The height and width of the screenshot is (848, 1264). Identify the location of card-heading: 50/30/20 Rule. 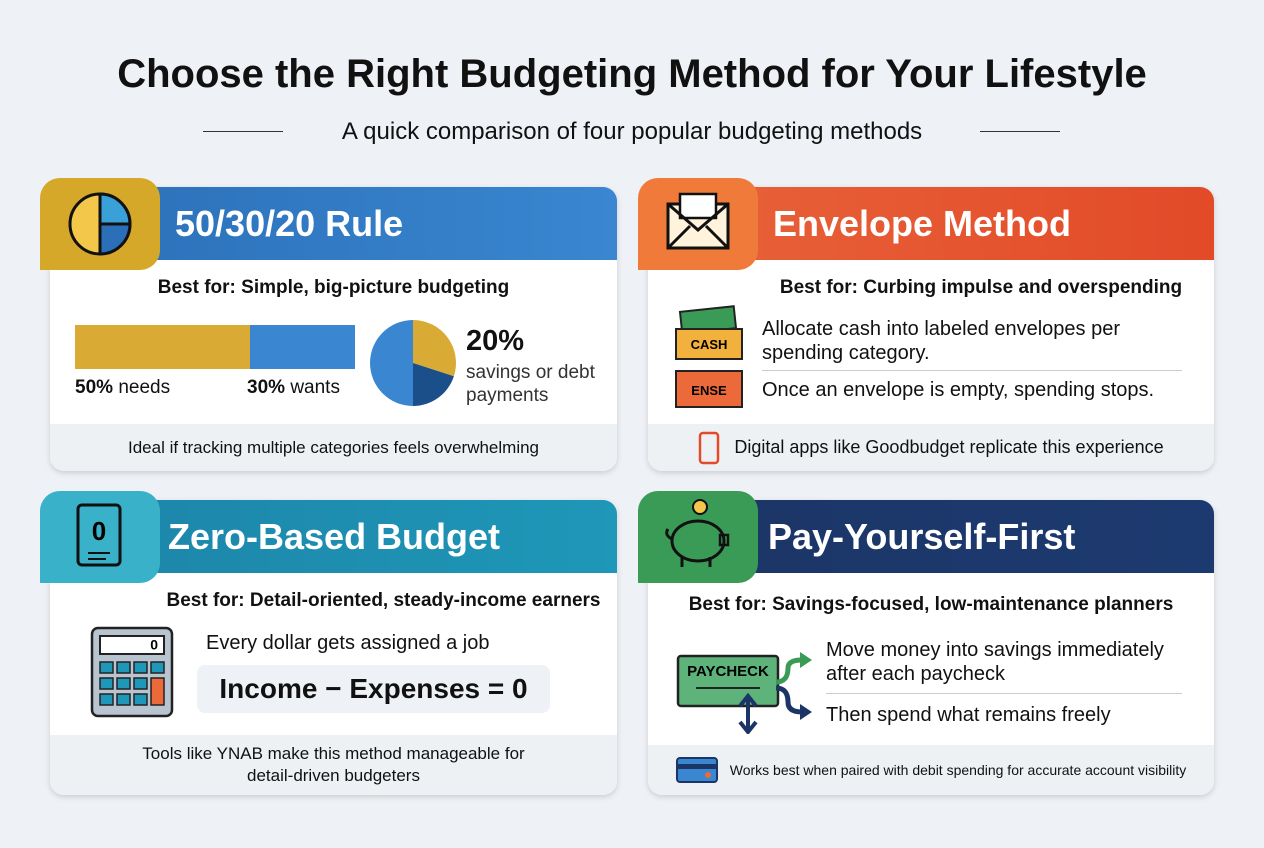
(289, 223).